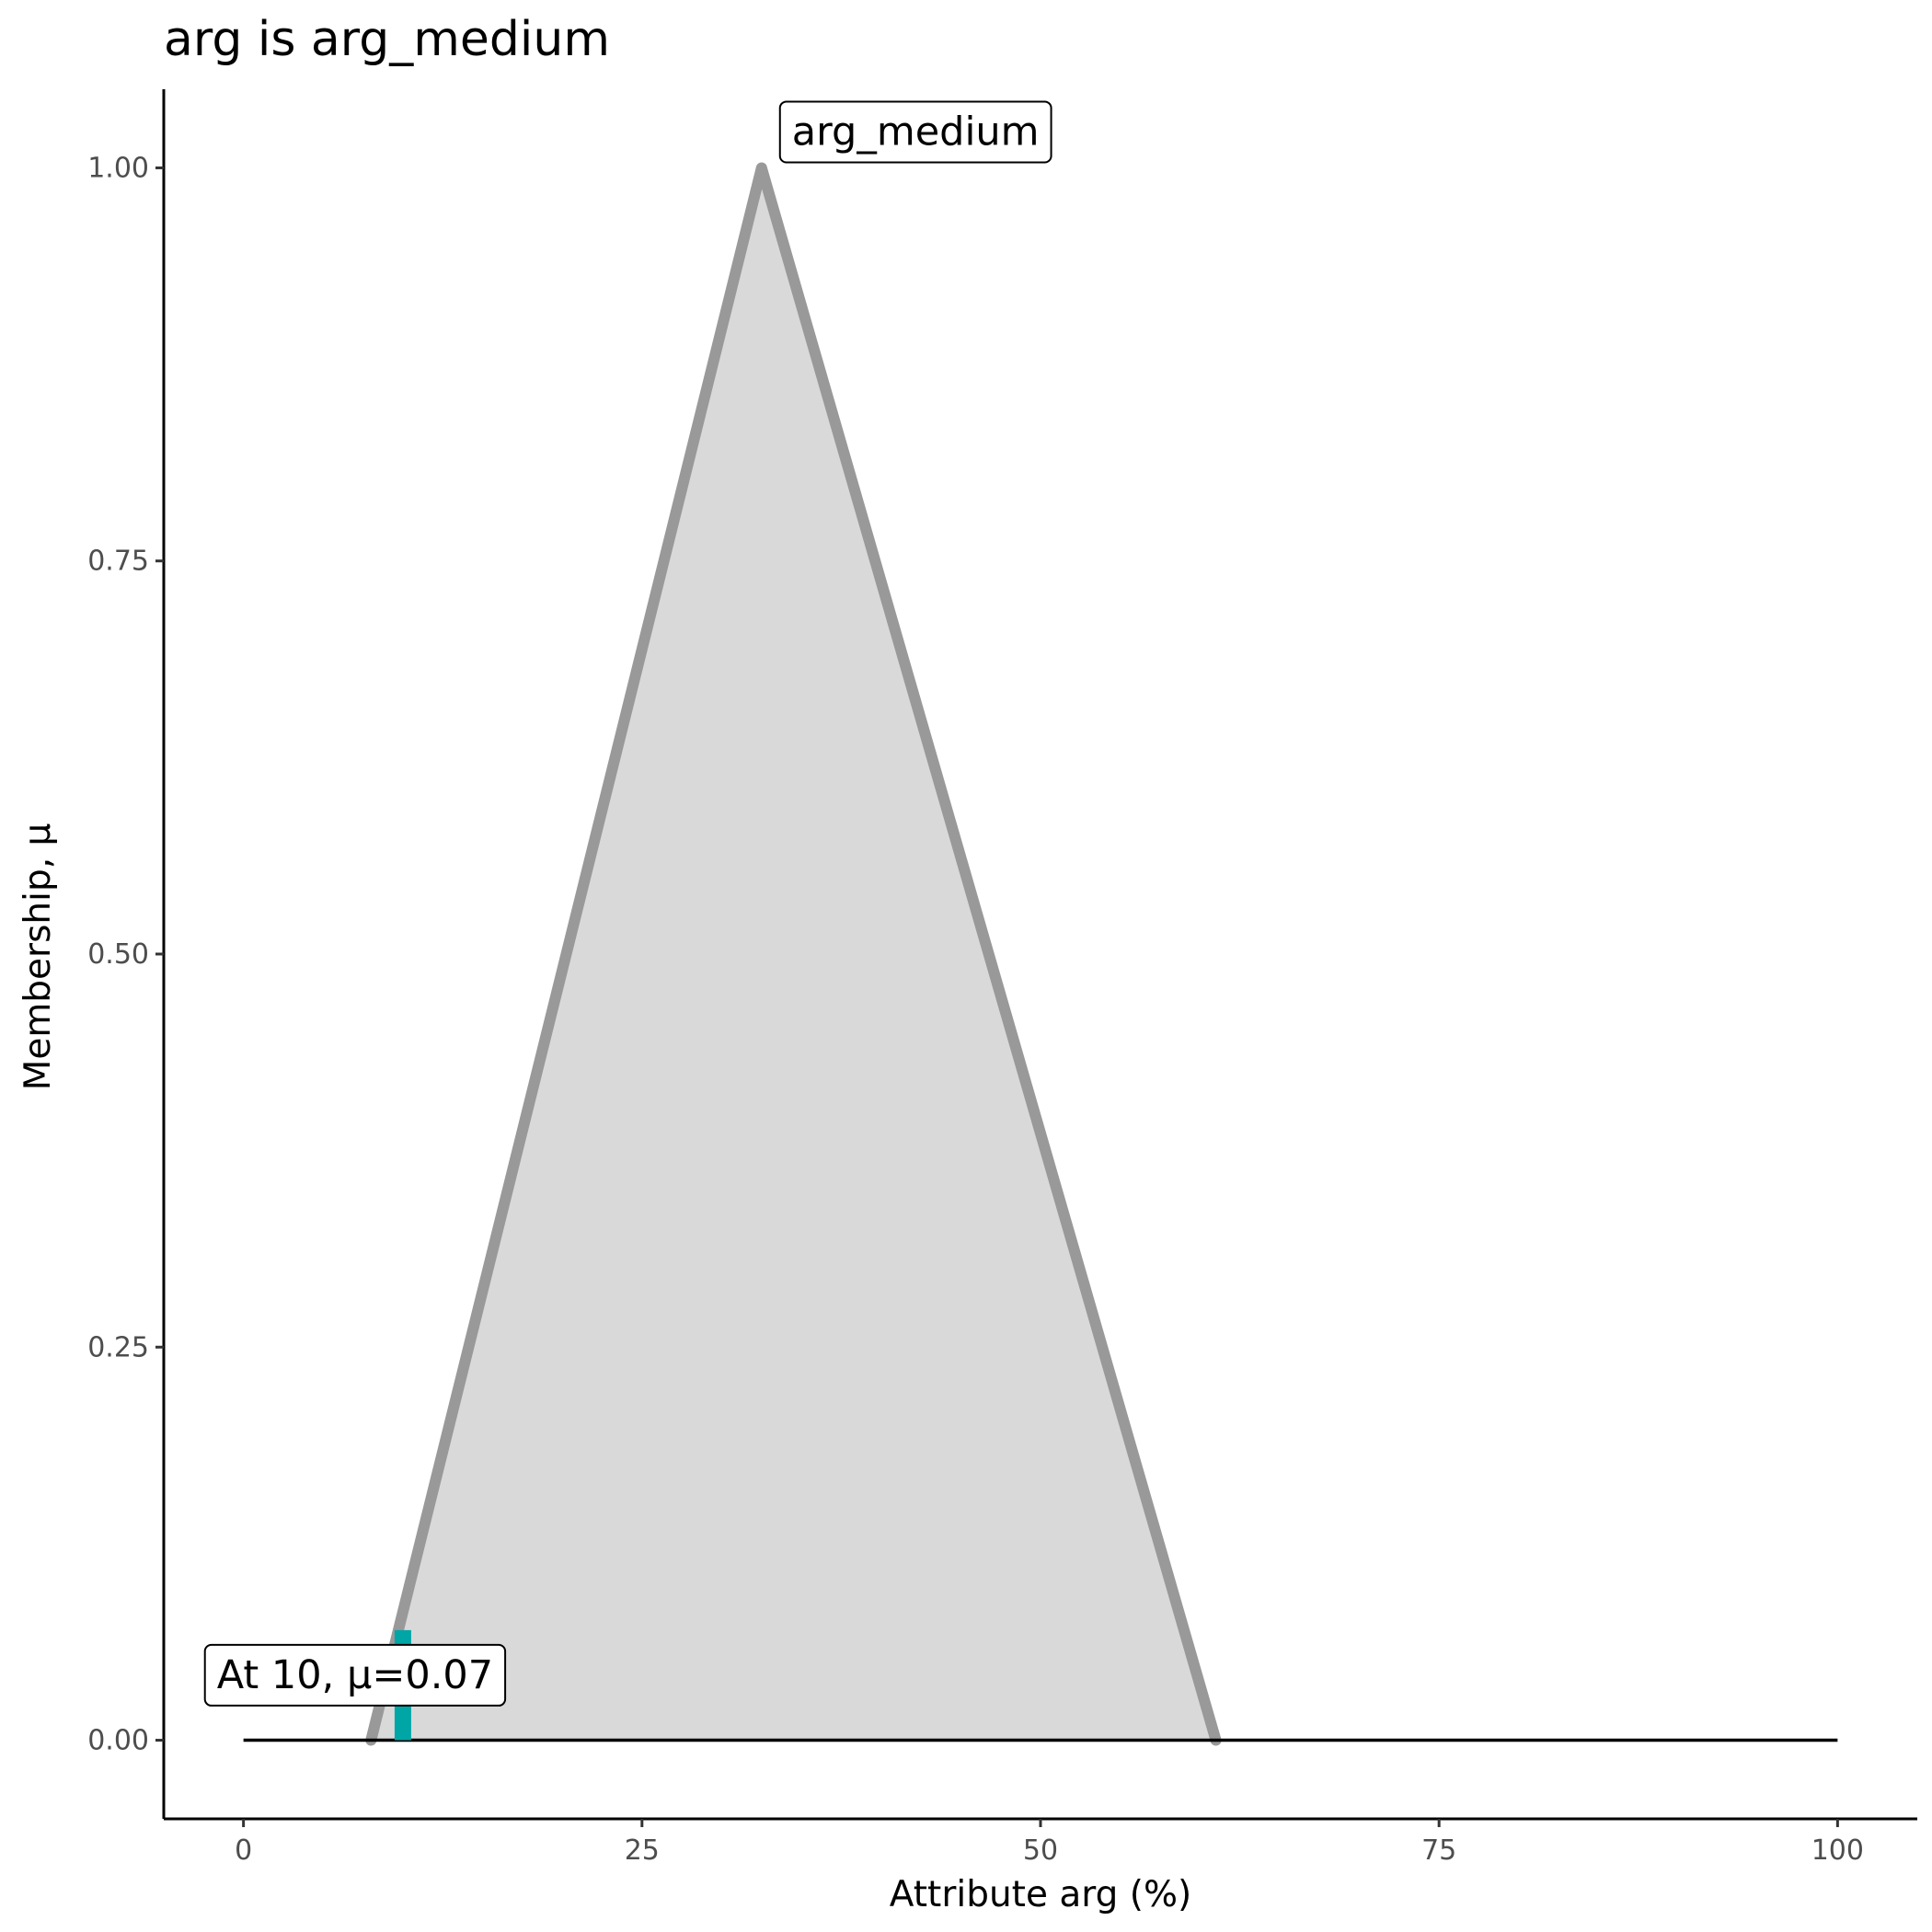 The width and height of the screenshot is (1932, 1932). Describe the element at coordinates (1438, 1850) in the screenshot. I see `x-tick-label: 75` at that location.